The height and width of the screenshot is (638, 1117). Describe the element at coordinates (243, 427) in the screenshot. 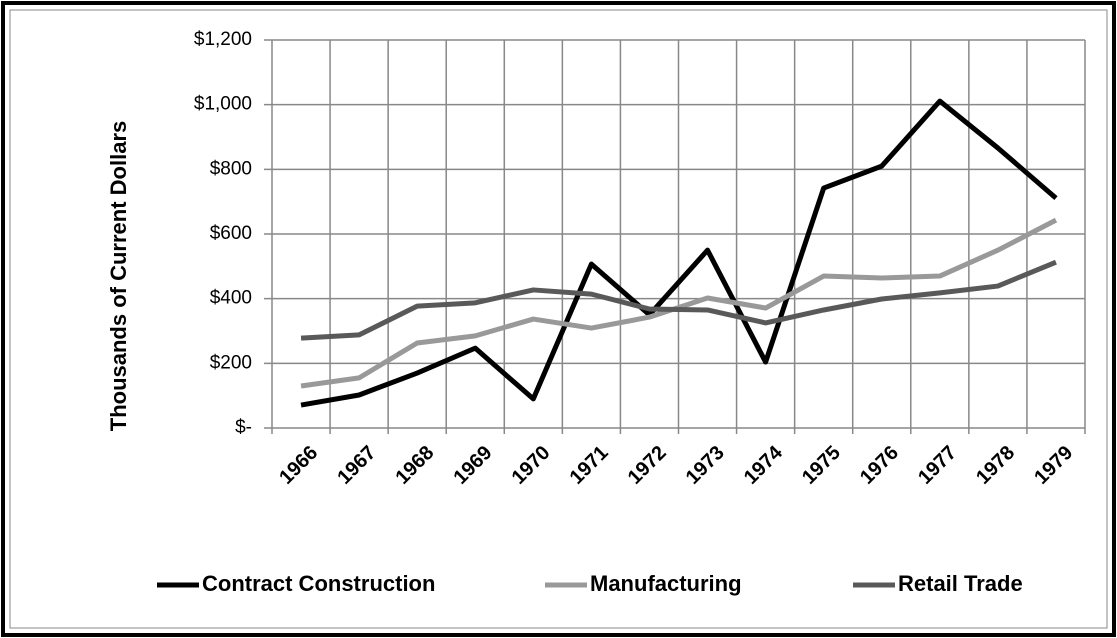

I see `y-tick-label: $-` at that location.